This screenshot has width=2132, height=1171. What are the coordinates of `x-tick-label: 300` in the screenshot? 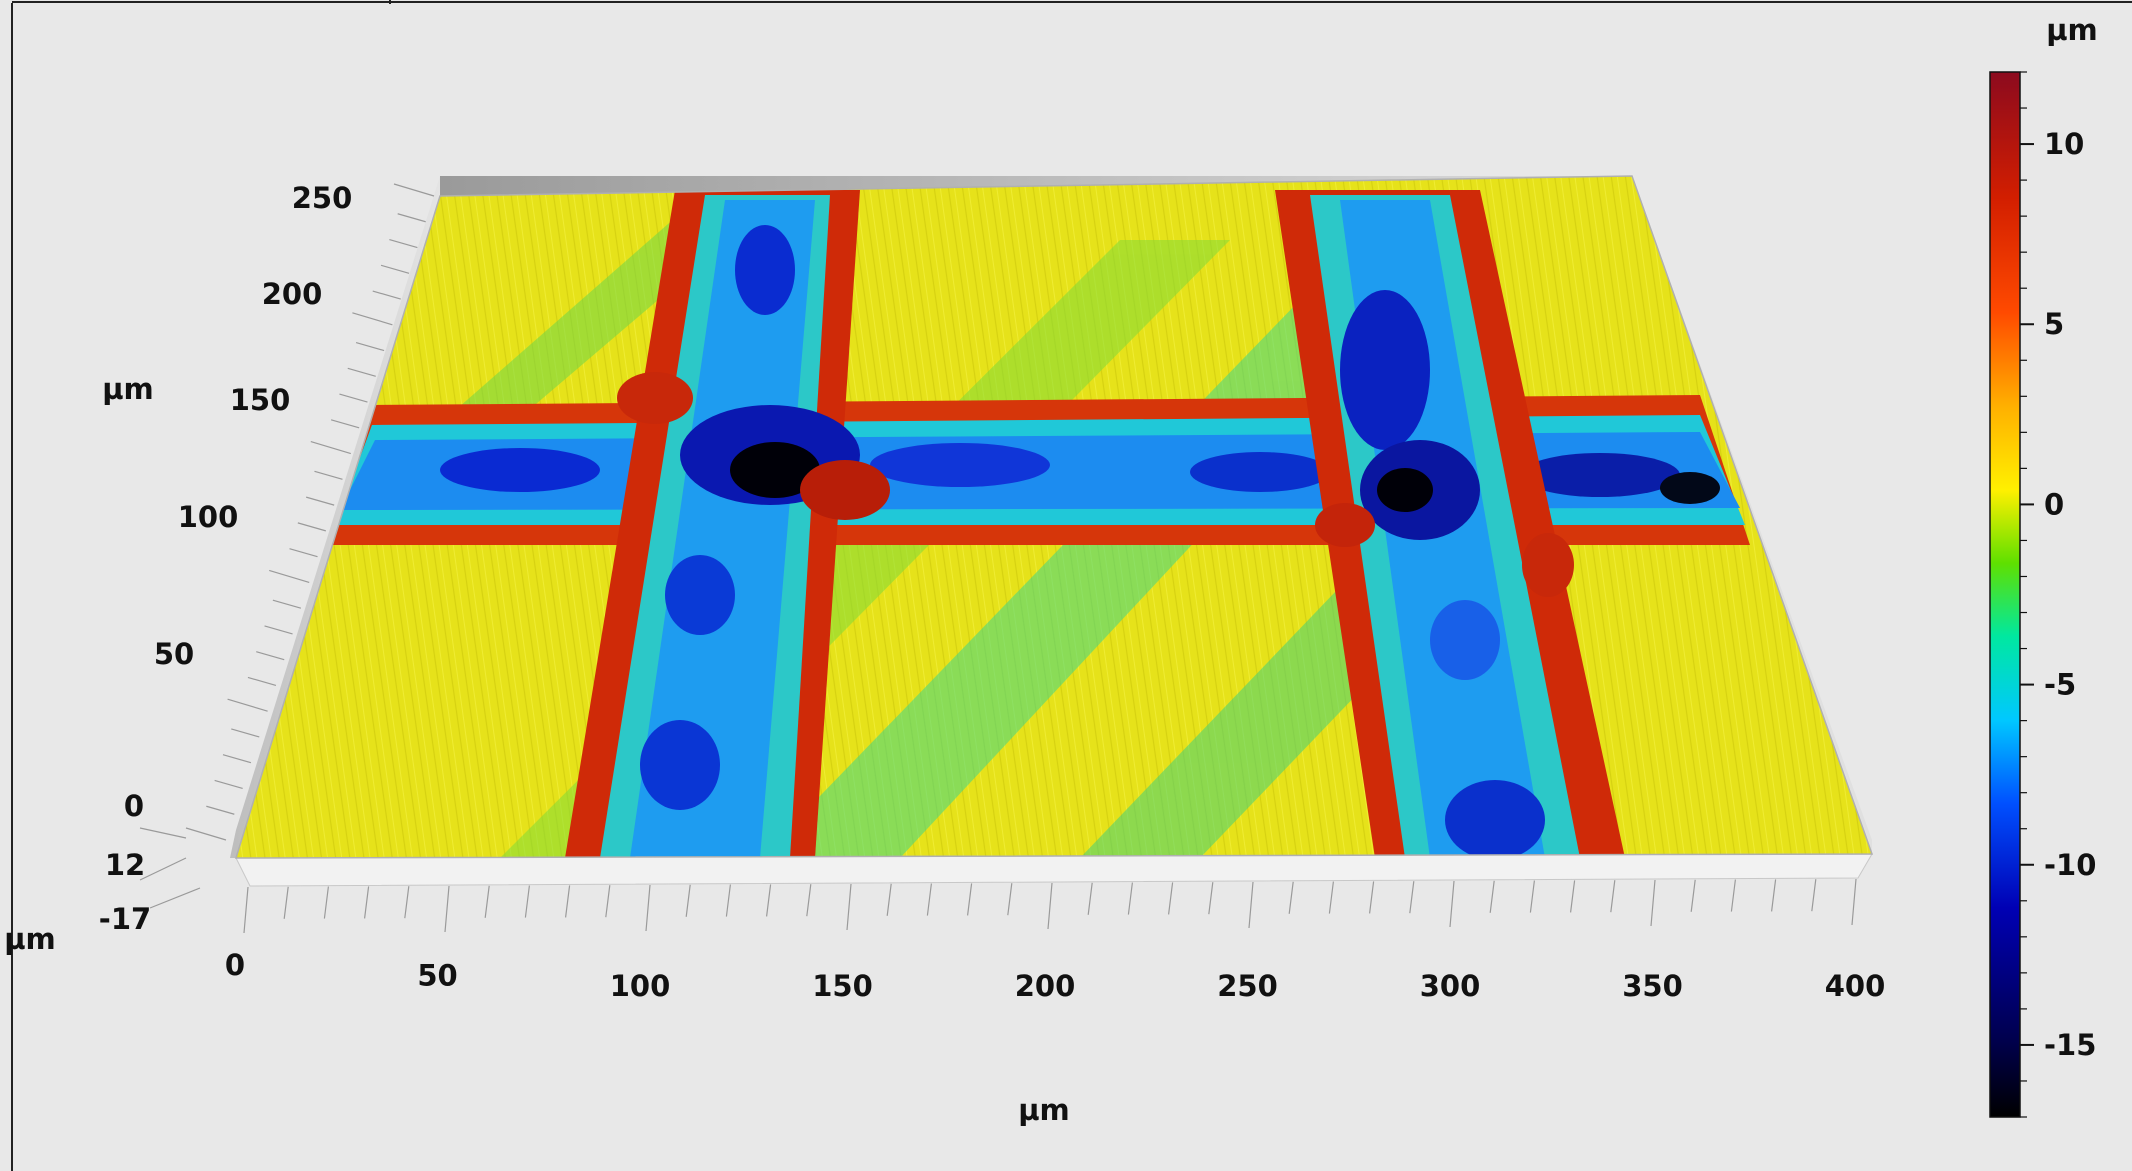 It's located at (1450, 986).